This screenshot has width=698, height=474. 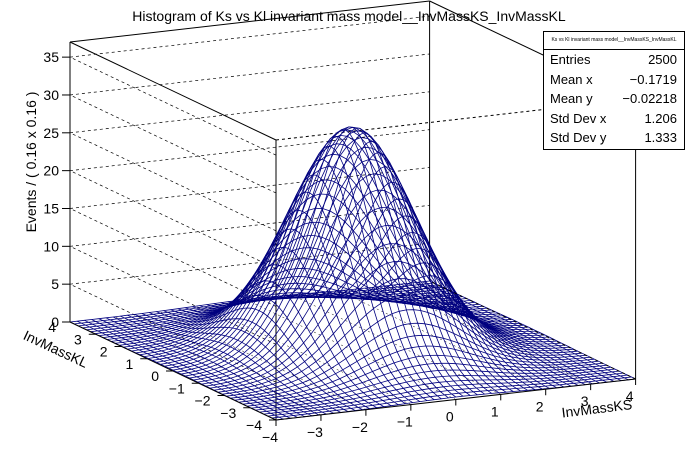 I want to click on x-tick-label: 1, so click(x=495, y=411).